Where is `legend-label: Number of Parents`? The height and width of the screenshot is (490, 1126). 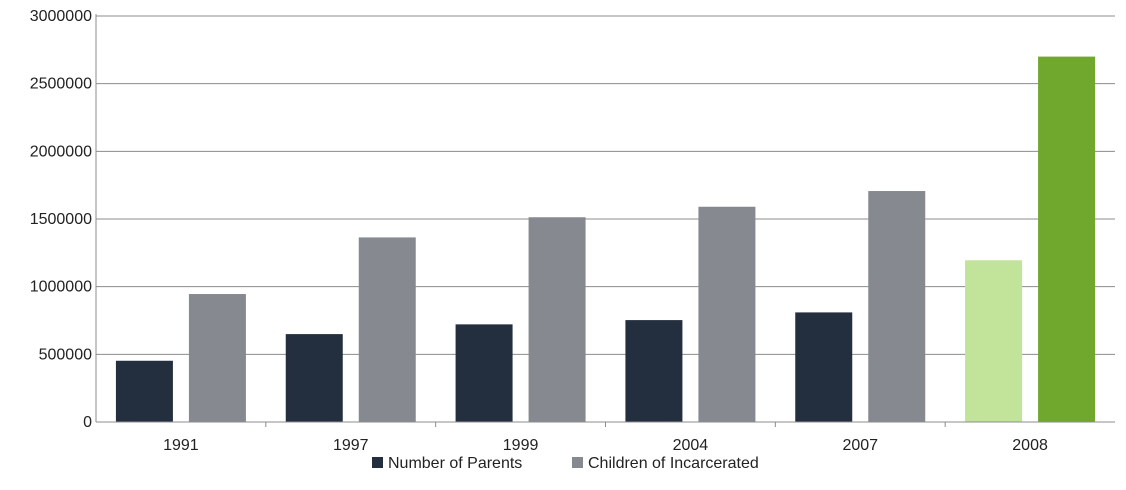 legend-label: Number of Parents is located at coordinates (455, 463).